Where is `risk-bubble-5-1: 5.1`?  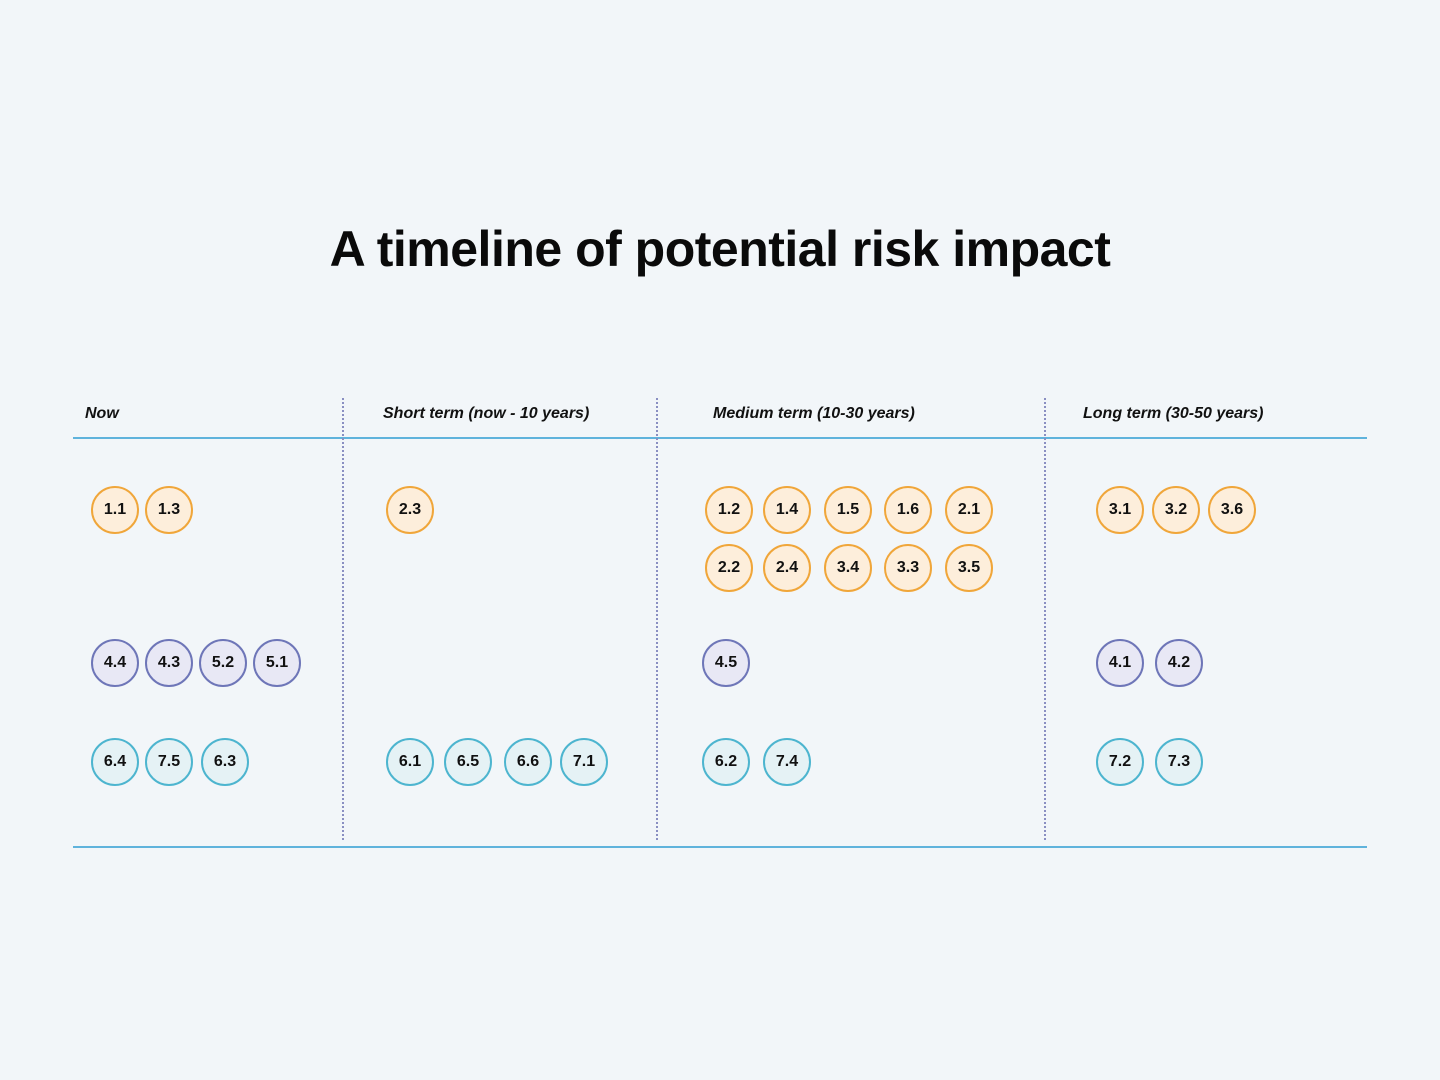 risk-bubble-5-1: 5.1 is located at coordinates (277, 663).